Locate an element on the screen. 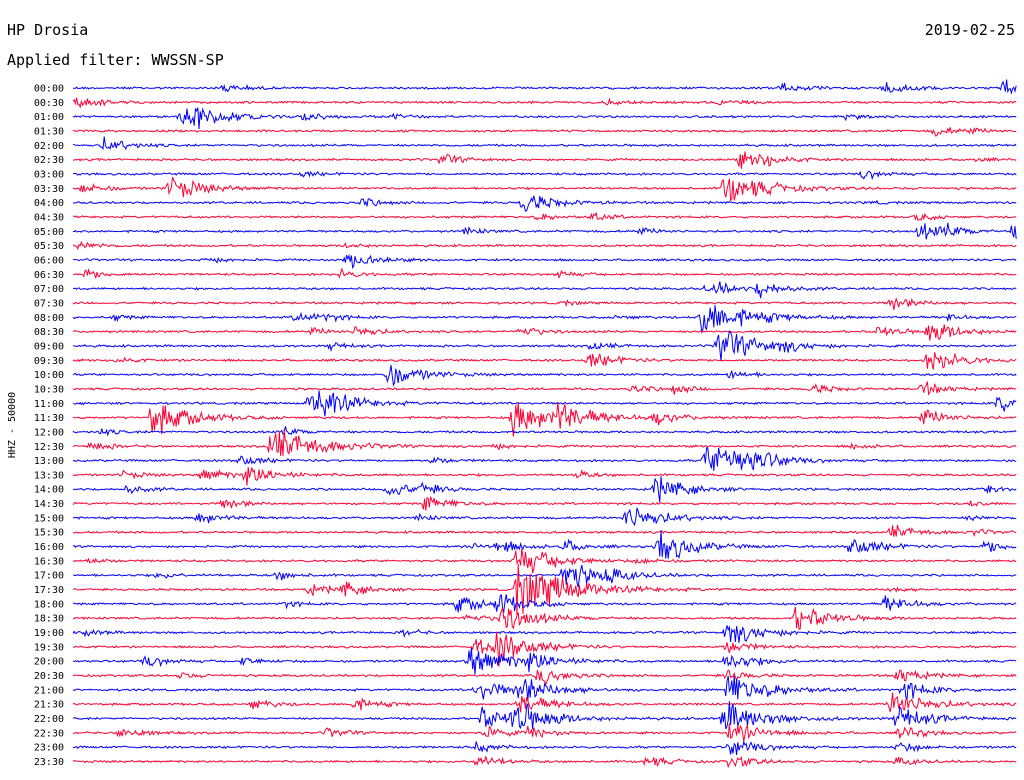 The height and width of the screenshot is (780, 1024). row-time-label: 16:30 is located at coordinates (49, 561).